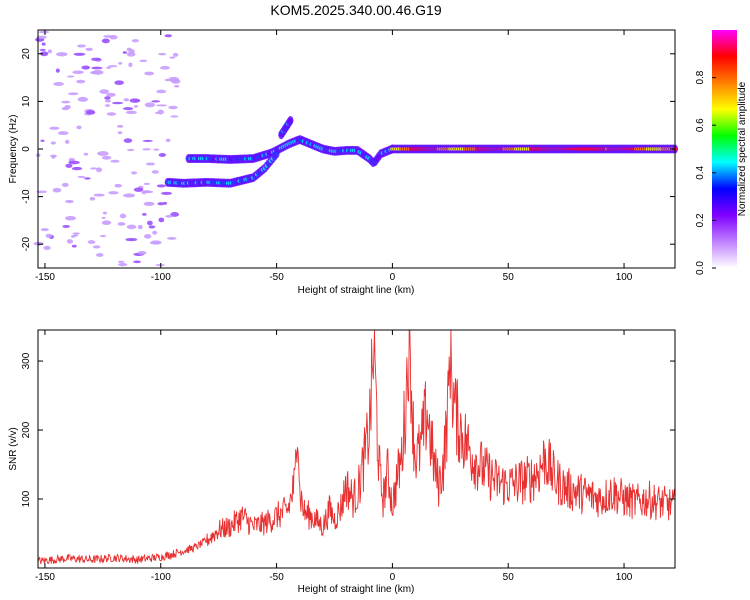  Describe the element at coordinates (161, 277) in the screenshot. I see `spectrogram-x-tick-label: -100` at that location.